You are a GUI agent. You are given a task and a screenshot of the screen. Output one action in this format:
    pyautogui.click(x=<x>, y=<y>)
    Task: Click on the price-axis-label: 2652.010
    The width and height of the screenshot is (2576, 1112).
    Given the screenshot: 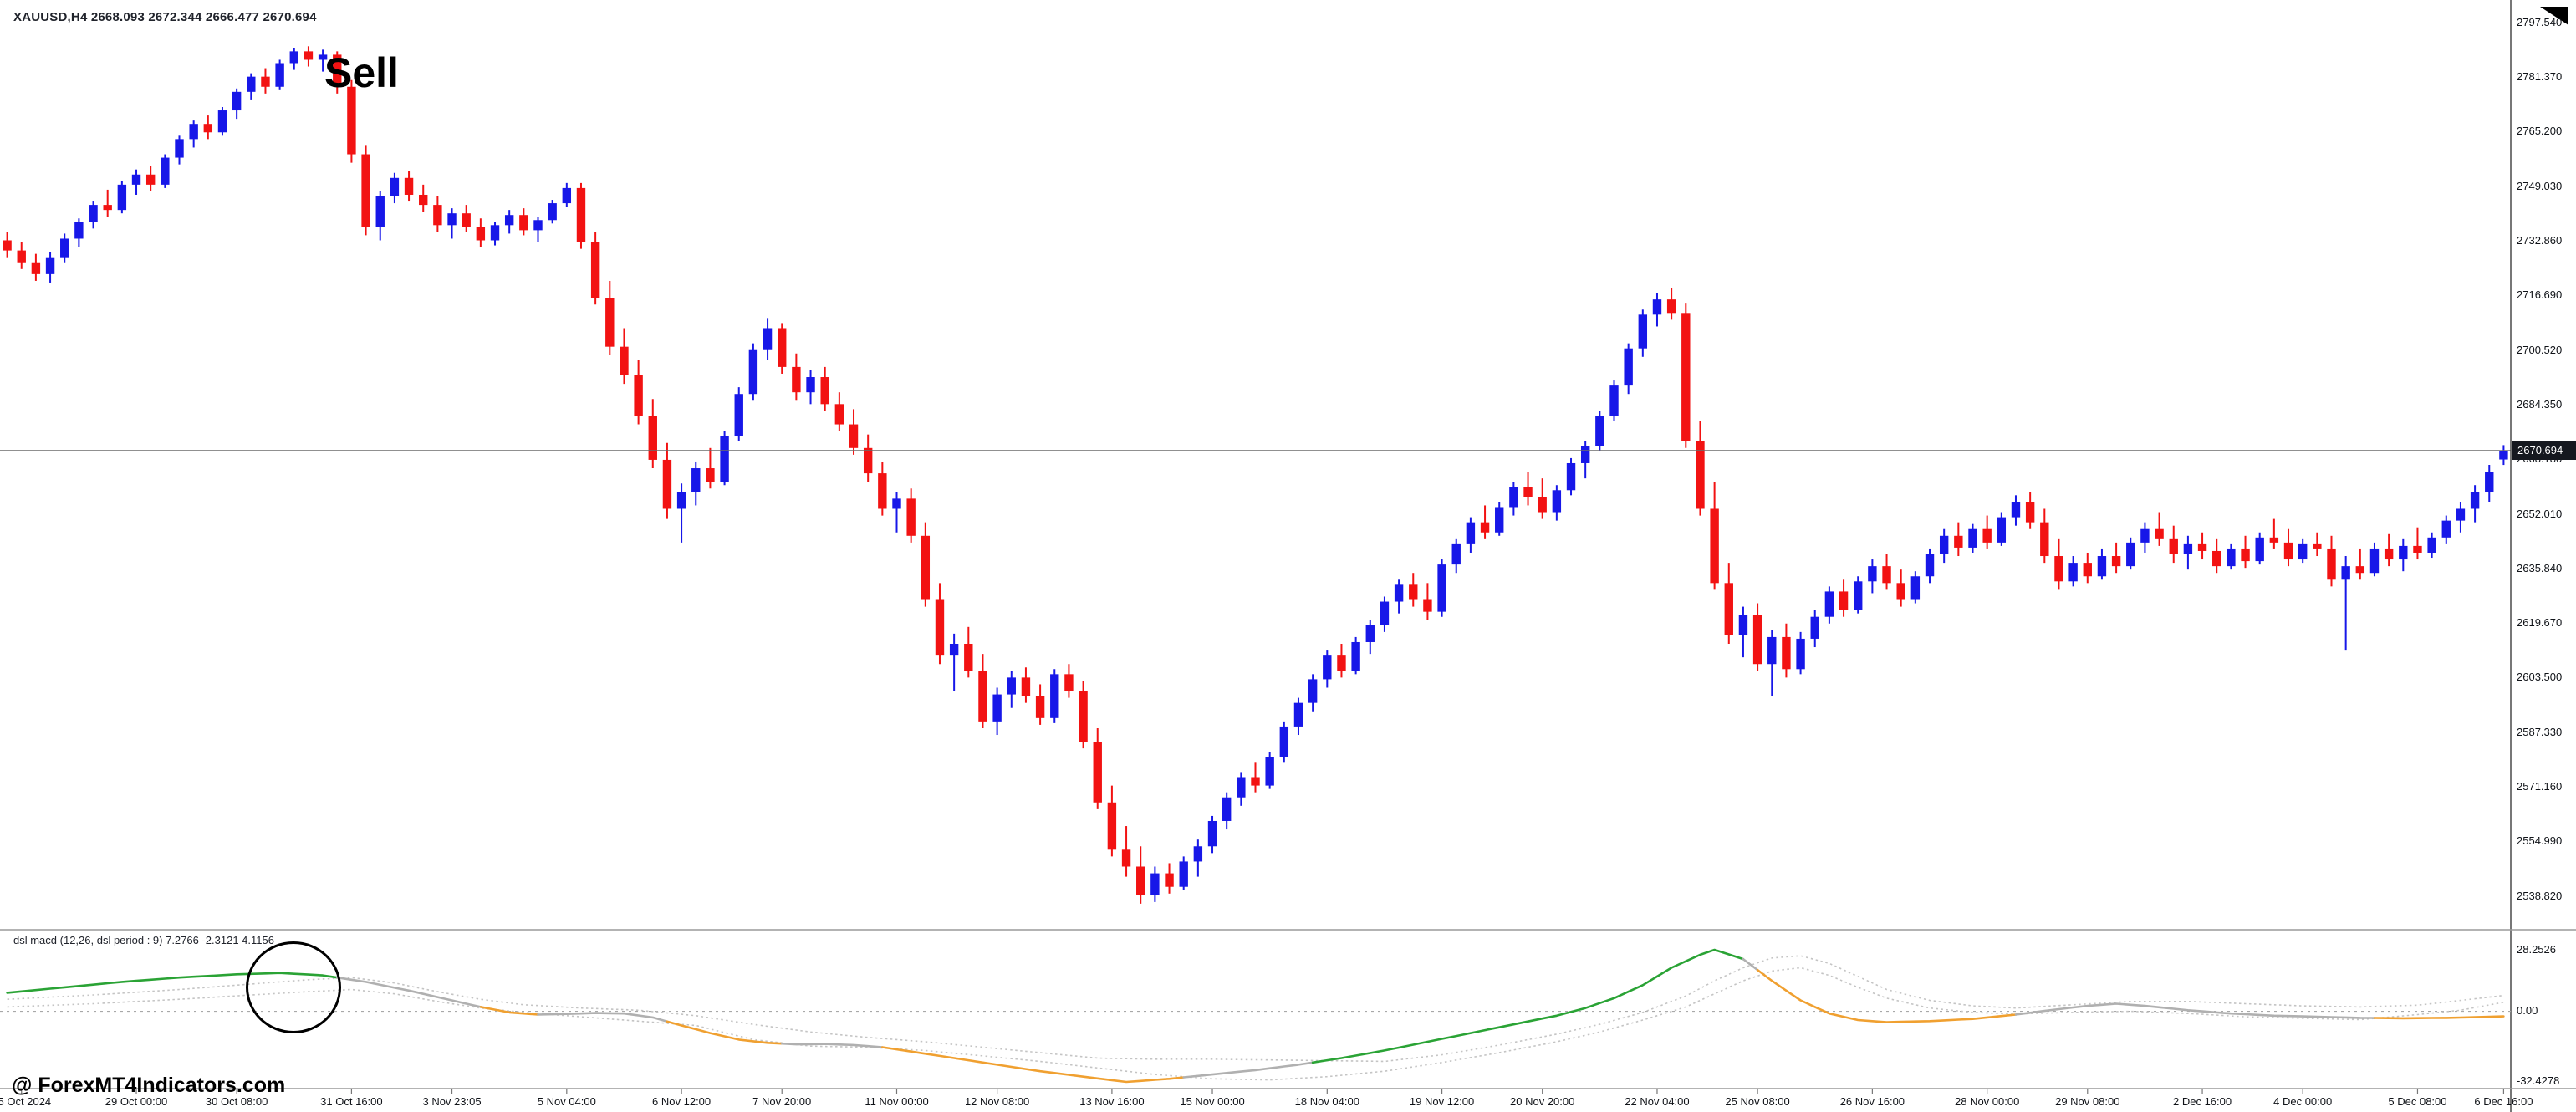 What is the action you would take?
    pyautogui.click(x=2540, y=513)
    